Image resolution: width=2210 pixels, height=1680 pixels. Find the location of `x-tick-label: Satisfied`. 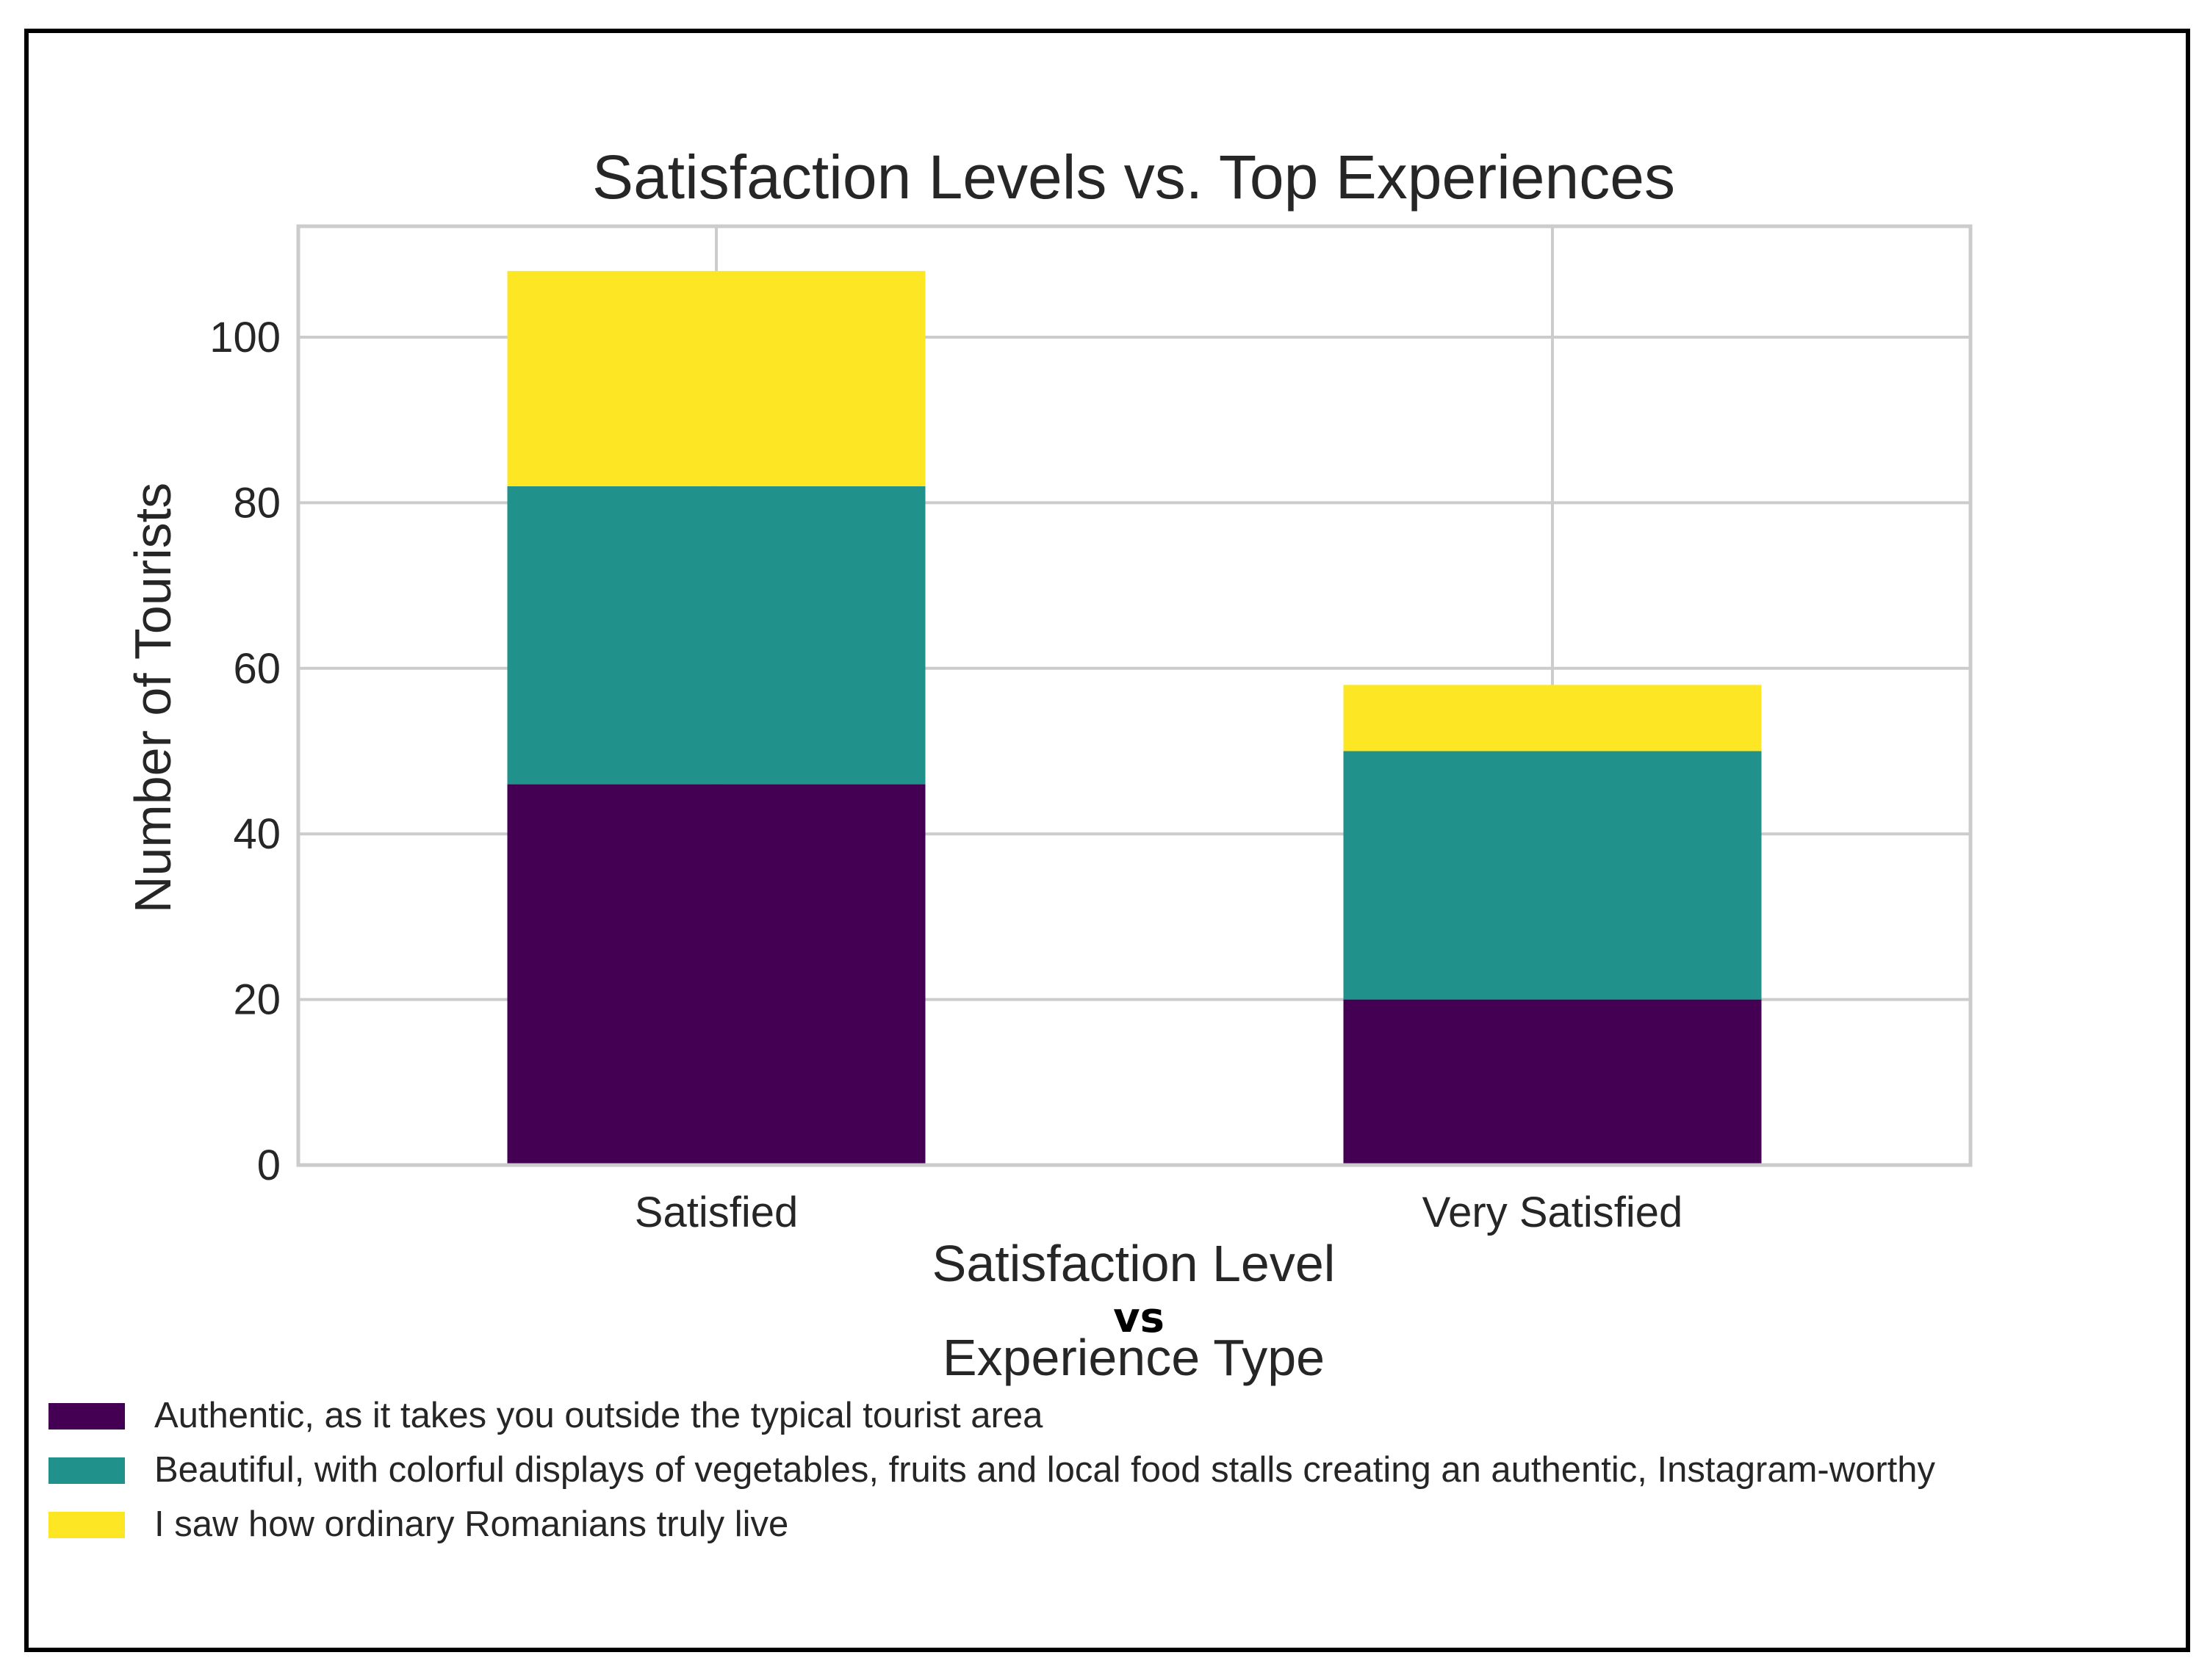

x-tick-label: Satisfied is located at coordinates (716, 1212).